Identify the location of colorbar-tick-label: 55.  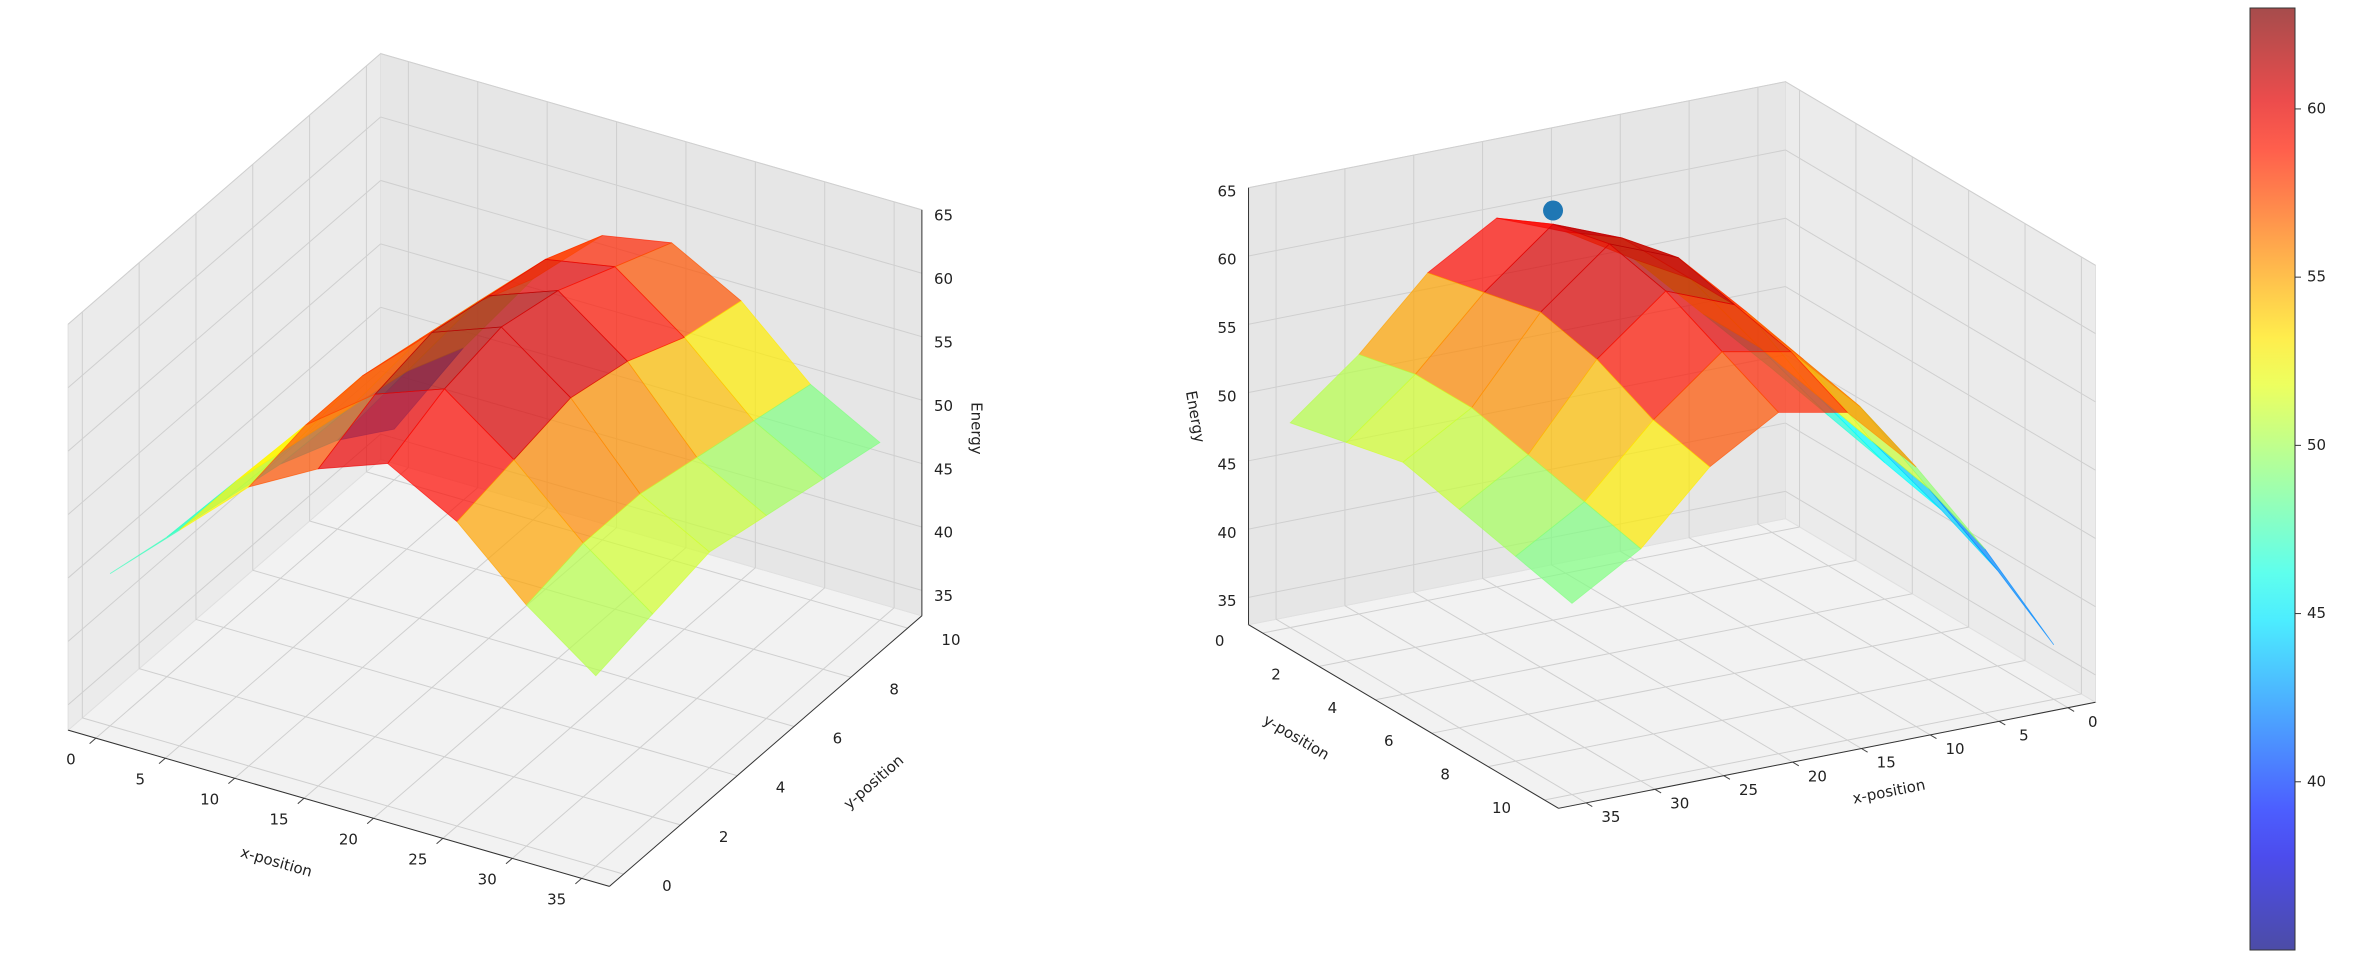
(2316, 277).